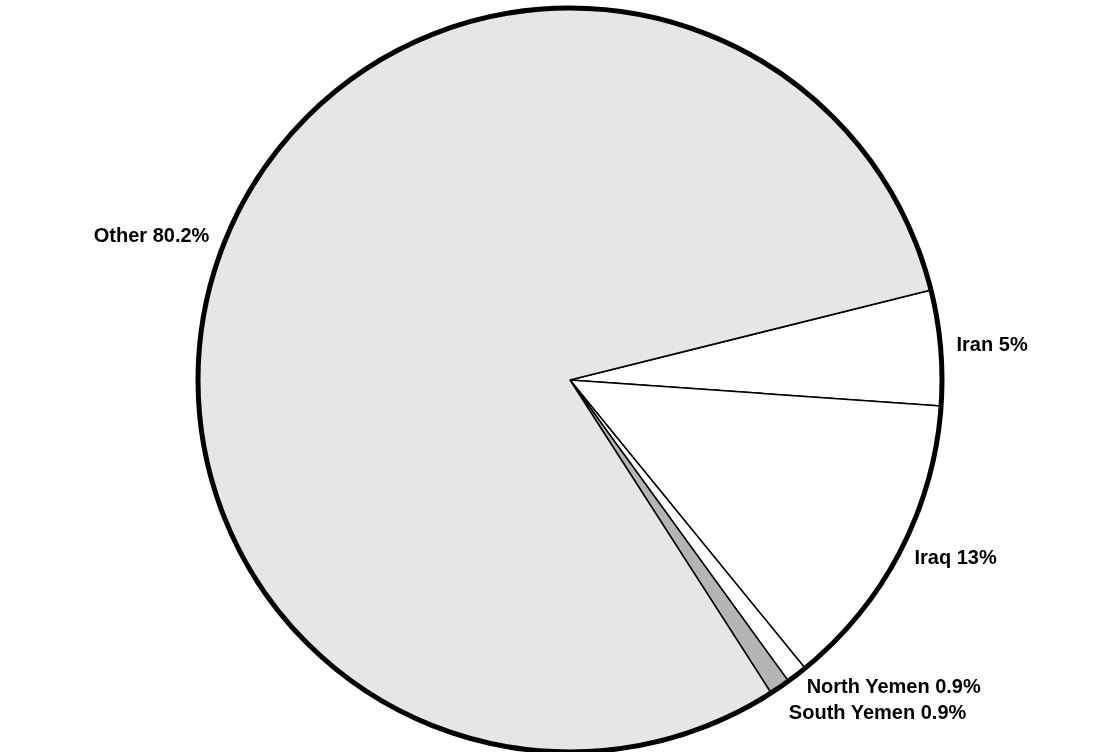 Image resolution: width=1113 pixels, height=752 pixels. Describe the element at coordinates (992, 344) in the screenshot. I see `slice-label: Iran 5%` at that location.